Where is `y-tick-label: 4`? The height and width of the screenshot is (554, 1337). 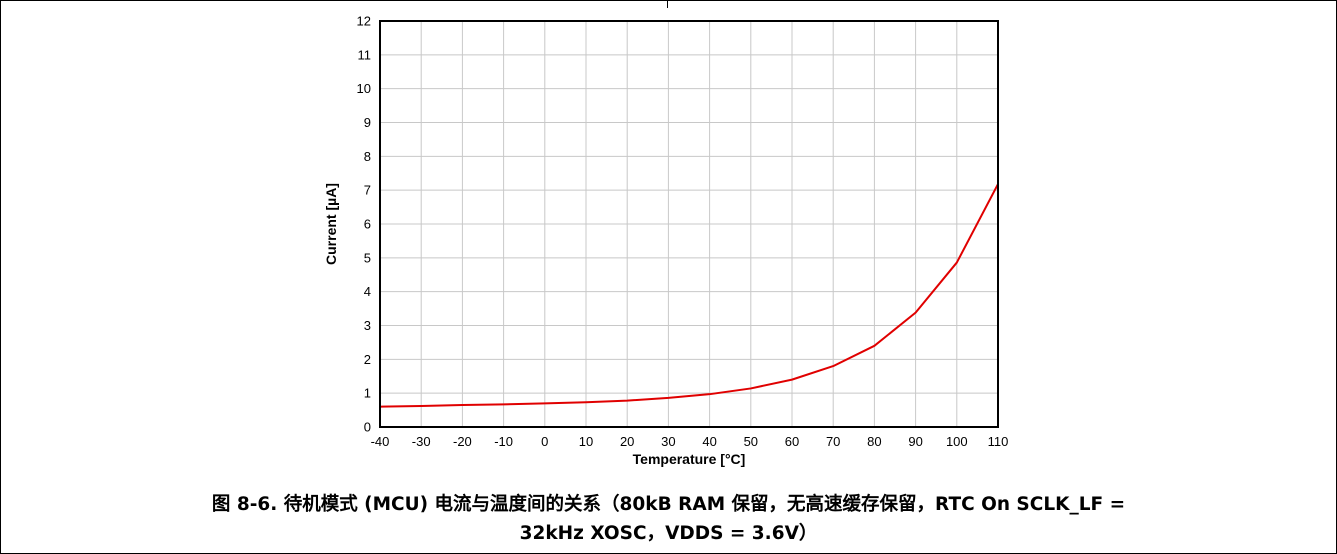 y-tick-label: 4 is located at coordinates (367, 291).